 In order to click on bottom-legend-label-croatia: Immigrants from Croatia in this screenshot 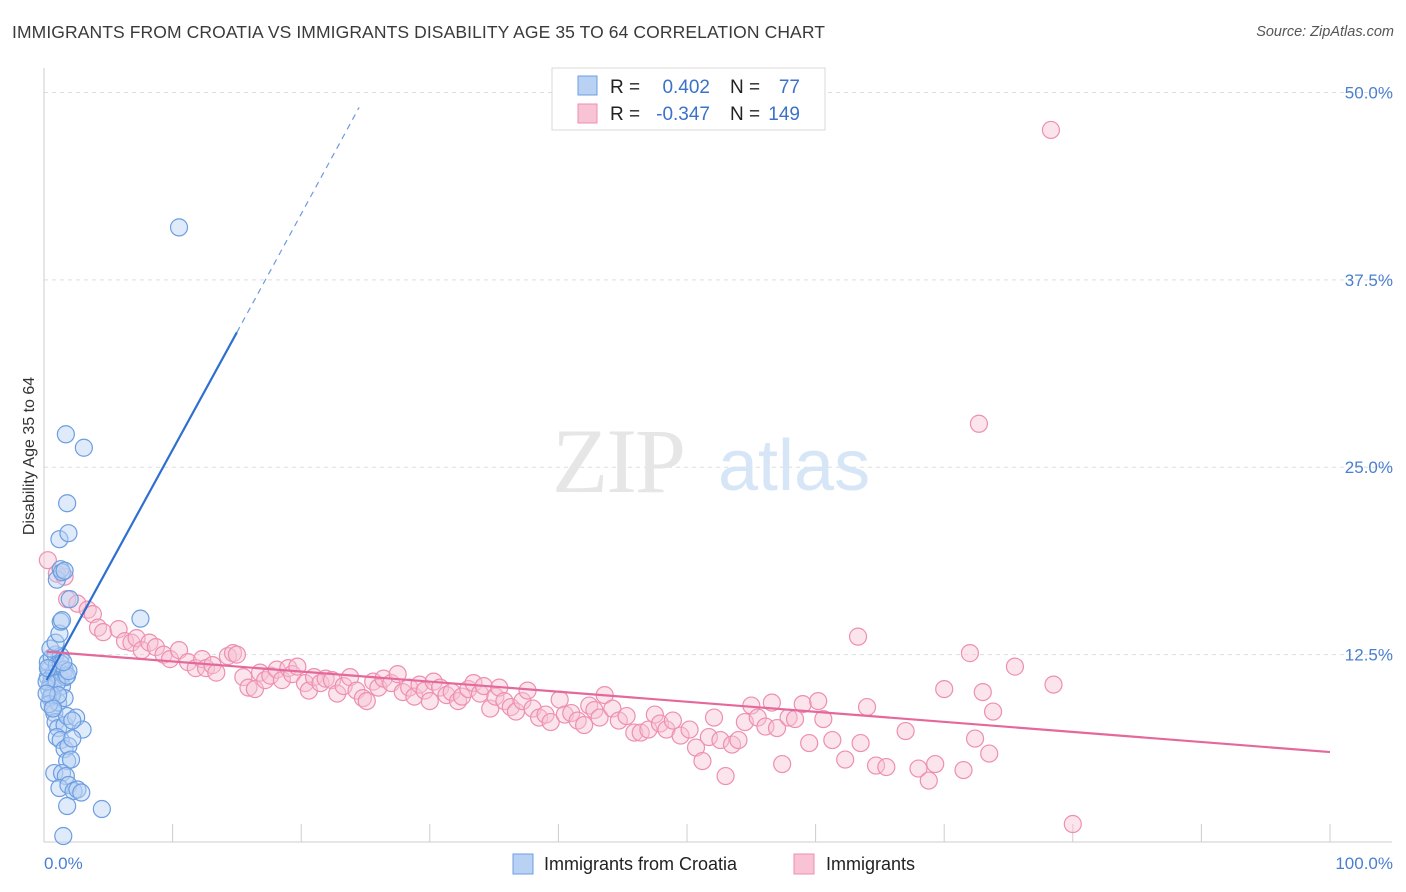, I will do `click(641, 864)`.